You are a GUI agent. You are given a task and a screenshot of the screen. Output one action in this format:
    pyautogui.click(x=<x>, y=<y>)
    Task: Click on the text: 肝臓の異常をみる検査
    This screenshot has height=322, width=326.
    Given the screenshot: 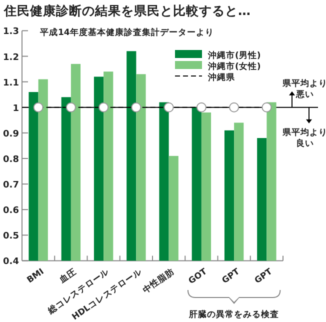 What is the action you would take?
    pyautogui.click(x=234, y=314)
    